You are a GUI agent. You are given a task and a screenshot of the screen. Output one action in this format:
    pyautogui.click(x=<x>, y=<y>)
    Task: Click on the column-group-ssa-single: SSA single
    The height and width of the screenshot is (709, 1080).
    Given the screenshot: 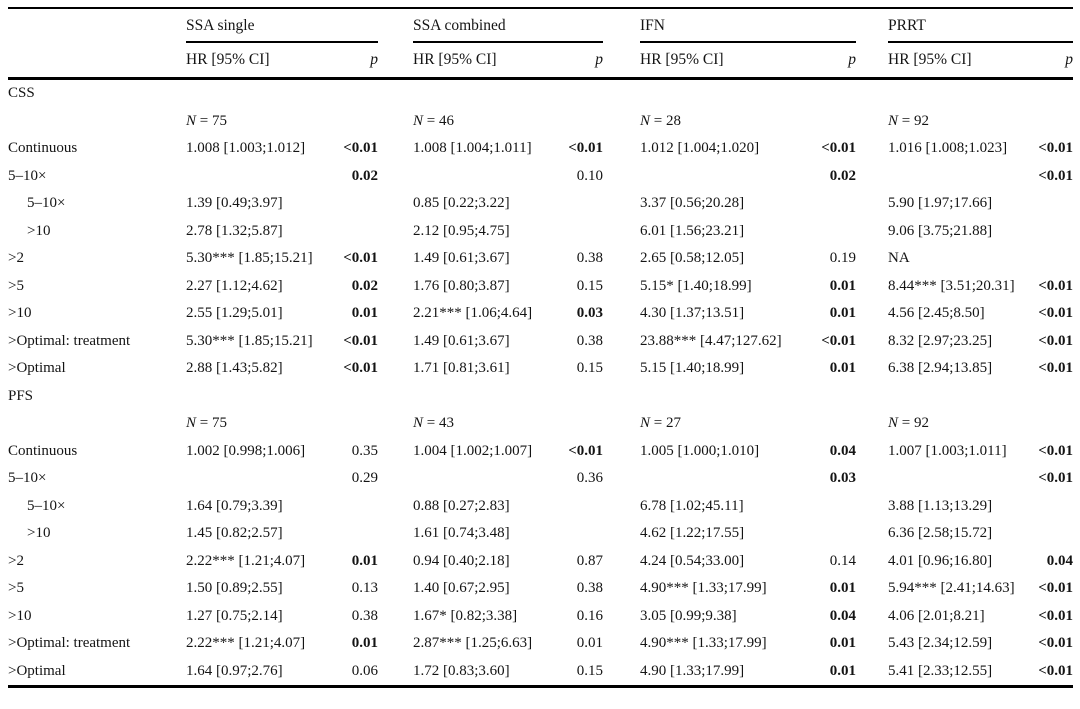 What is the action you would take?
    pyautogui.click(x=282, y=26)
    